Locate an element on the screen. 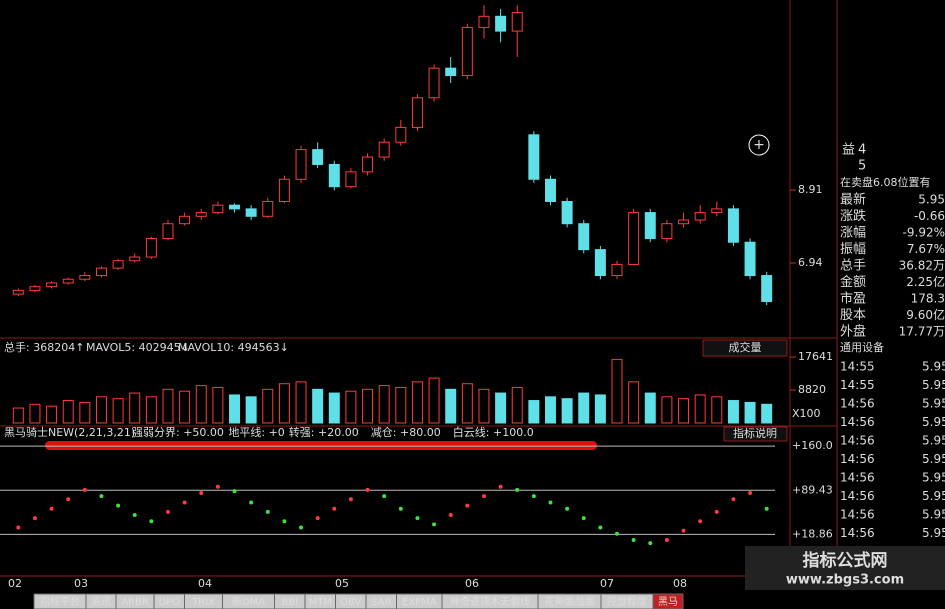 This screenshot has height=609, width=945. volume-button is located at coordinates (745, 348).